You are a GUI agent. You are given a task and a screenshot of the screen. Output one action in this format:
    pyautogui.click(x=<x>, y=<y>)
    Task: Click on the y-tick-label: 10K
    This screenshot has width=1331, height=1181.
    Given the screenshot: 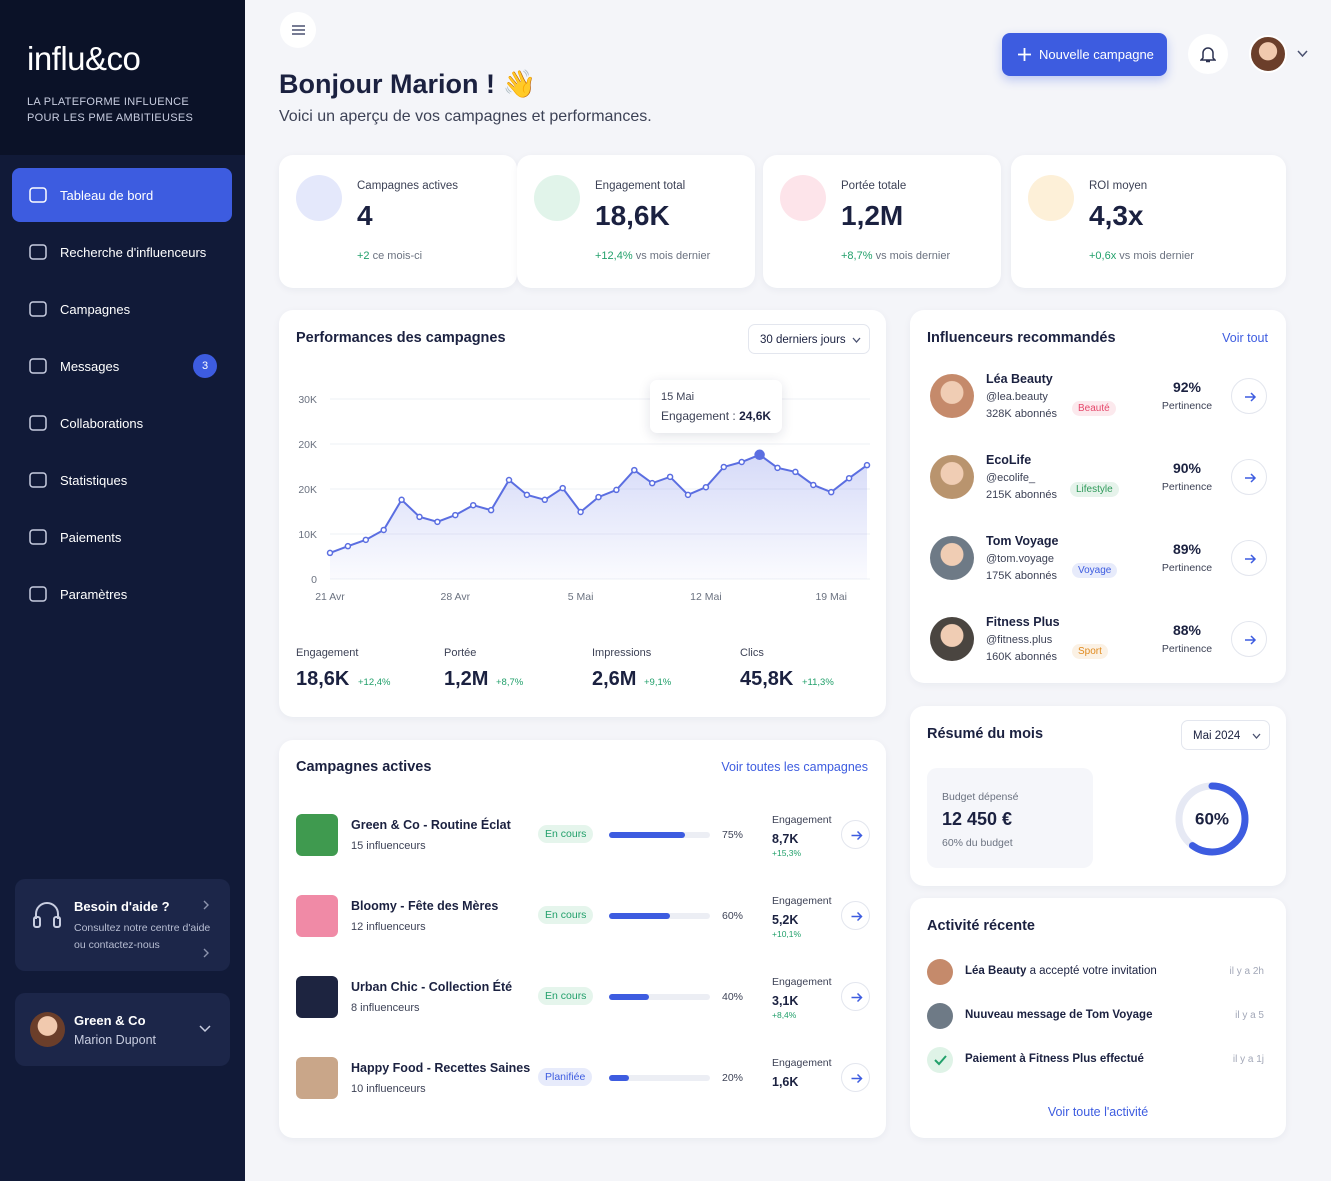 What is the action you would take?
    pyautogui.click(x=307, y=535)
    